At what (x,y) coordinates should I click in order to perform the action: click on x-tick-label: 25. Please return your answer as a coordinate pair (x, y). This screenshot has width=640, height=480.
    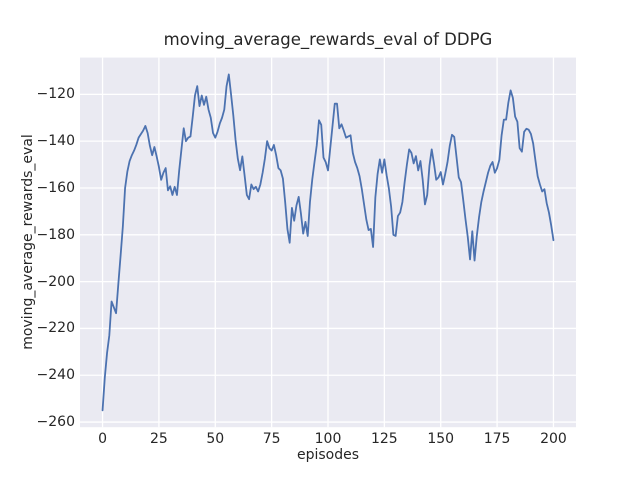
    Looking at the image, I should click on (158, 439).